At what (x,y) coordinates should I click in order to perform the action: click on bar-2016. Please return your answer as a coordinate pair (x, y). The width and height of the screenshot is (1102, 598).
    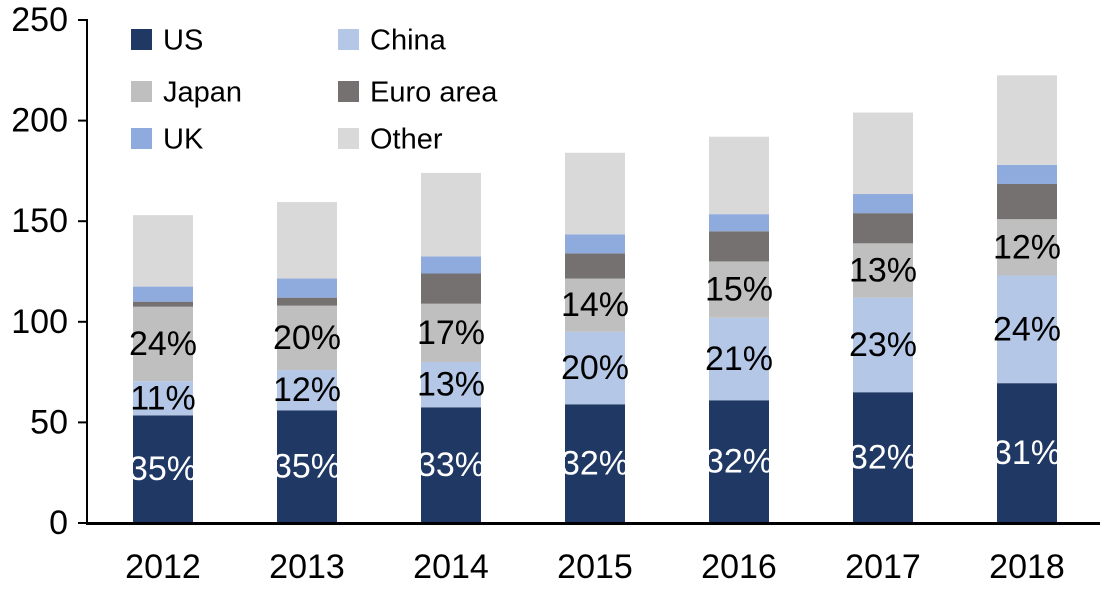
    Looking at the image, I should click on (739, 329).